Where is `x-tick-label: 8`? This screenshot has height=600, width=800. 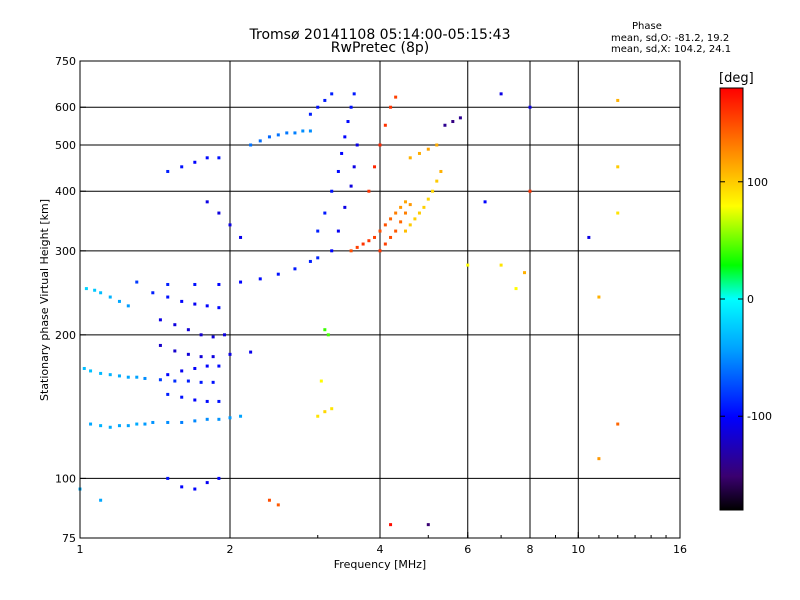
x-tick-label: 8 is located at coordinates (530, 549).